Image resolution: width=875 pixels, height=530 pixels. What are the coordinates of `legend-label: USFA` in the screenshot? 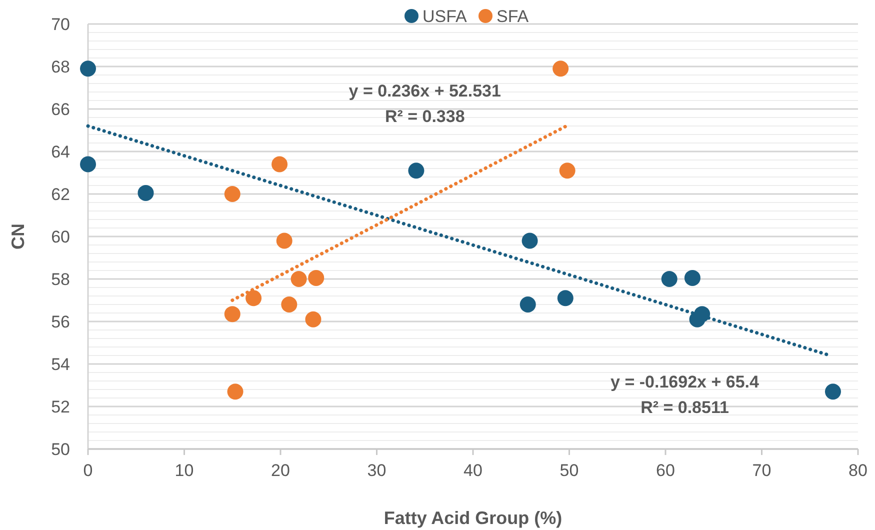 It's located at (445, 16).